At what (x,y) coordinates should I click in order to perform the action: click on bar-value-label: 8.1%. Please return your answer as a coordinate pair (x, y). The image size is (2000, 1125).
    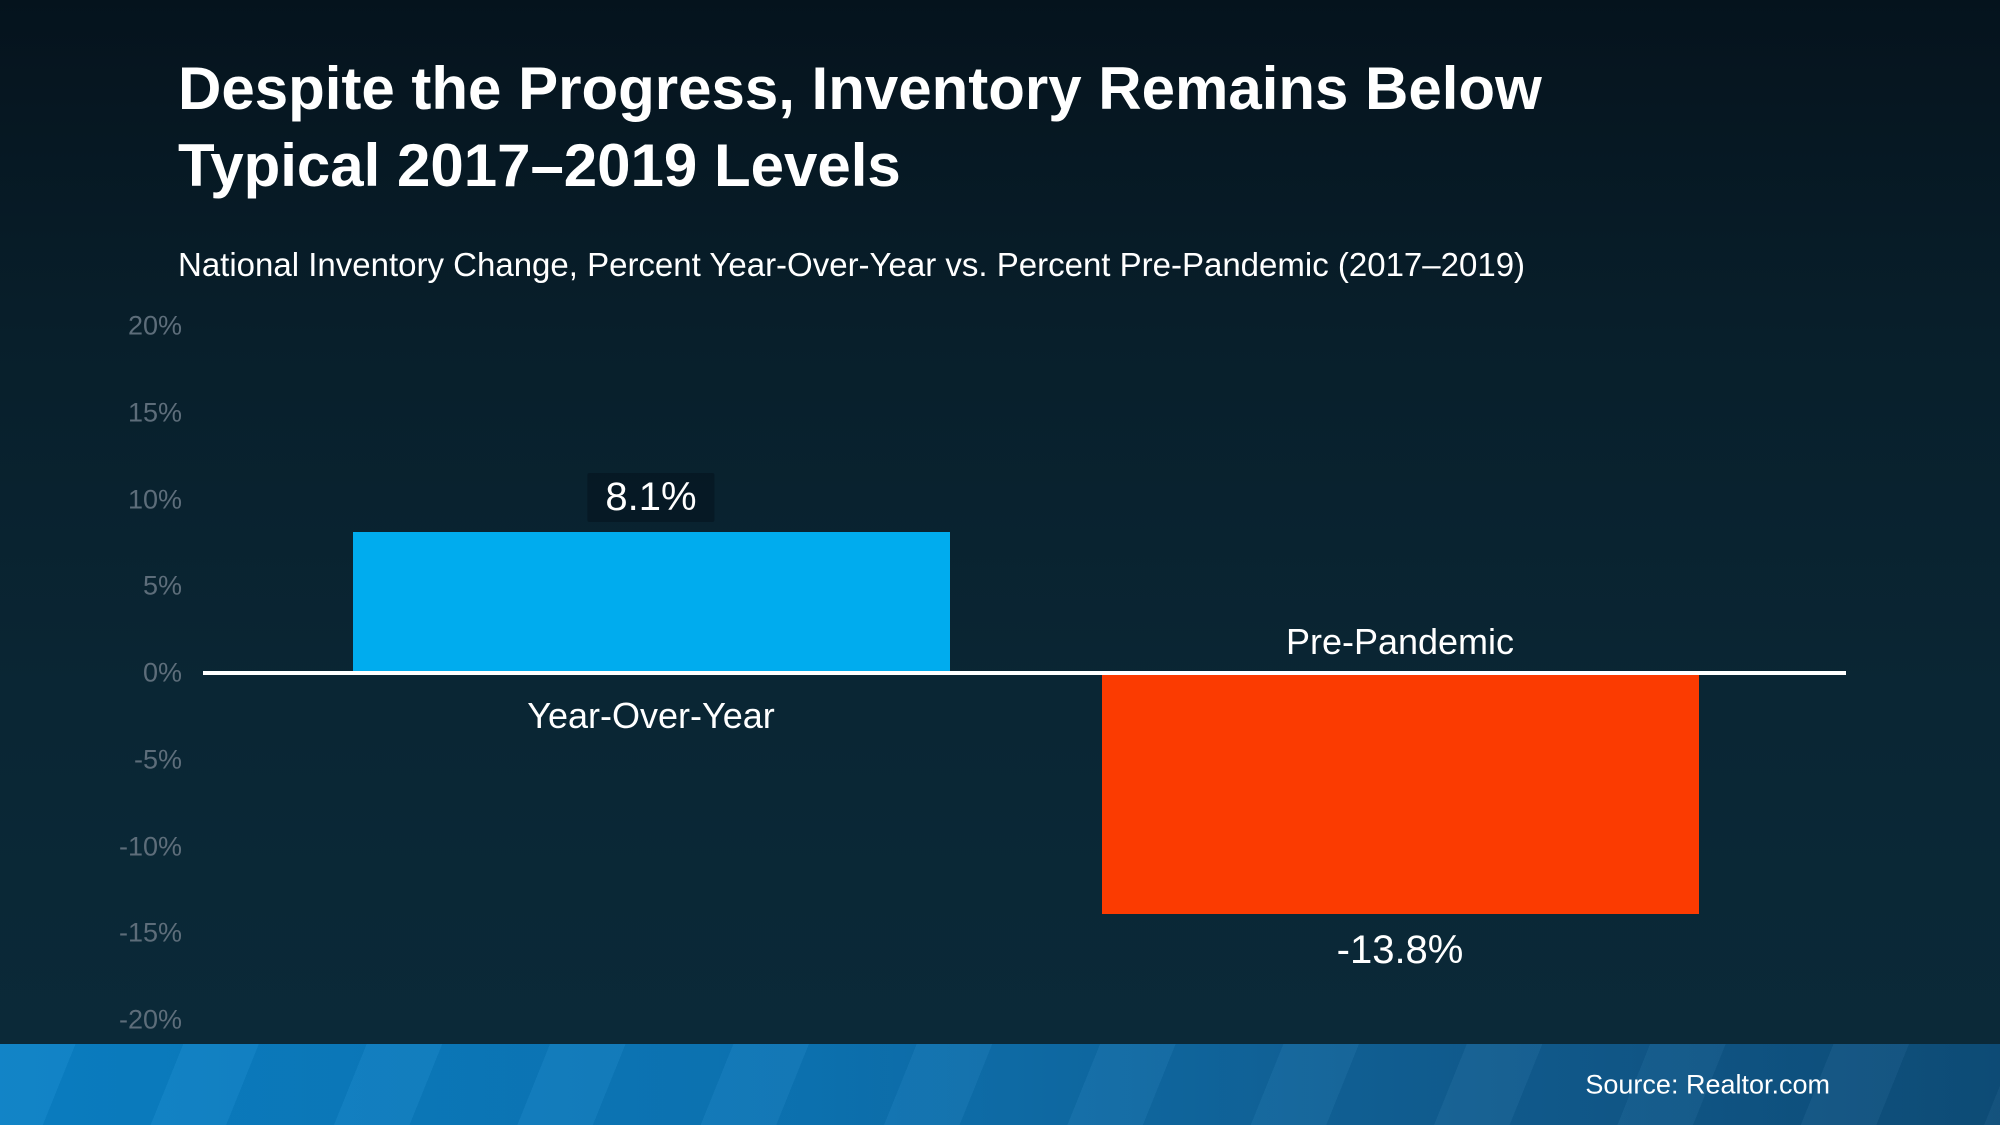
    Looking at the image, I should click on (651, 498).